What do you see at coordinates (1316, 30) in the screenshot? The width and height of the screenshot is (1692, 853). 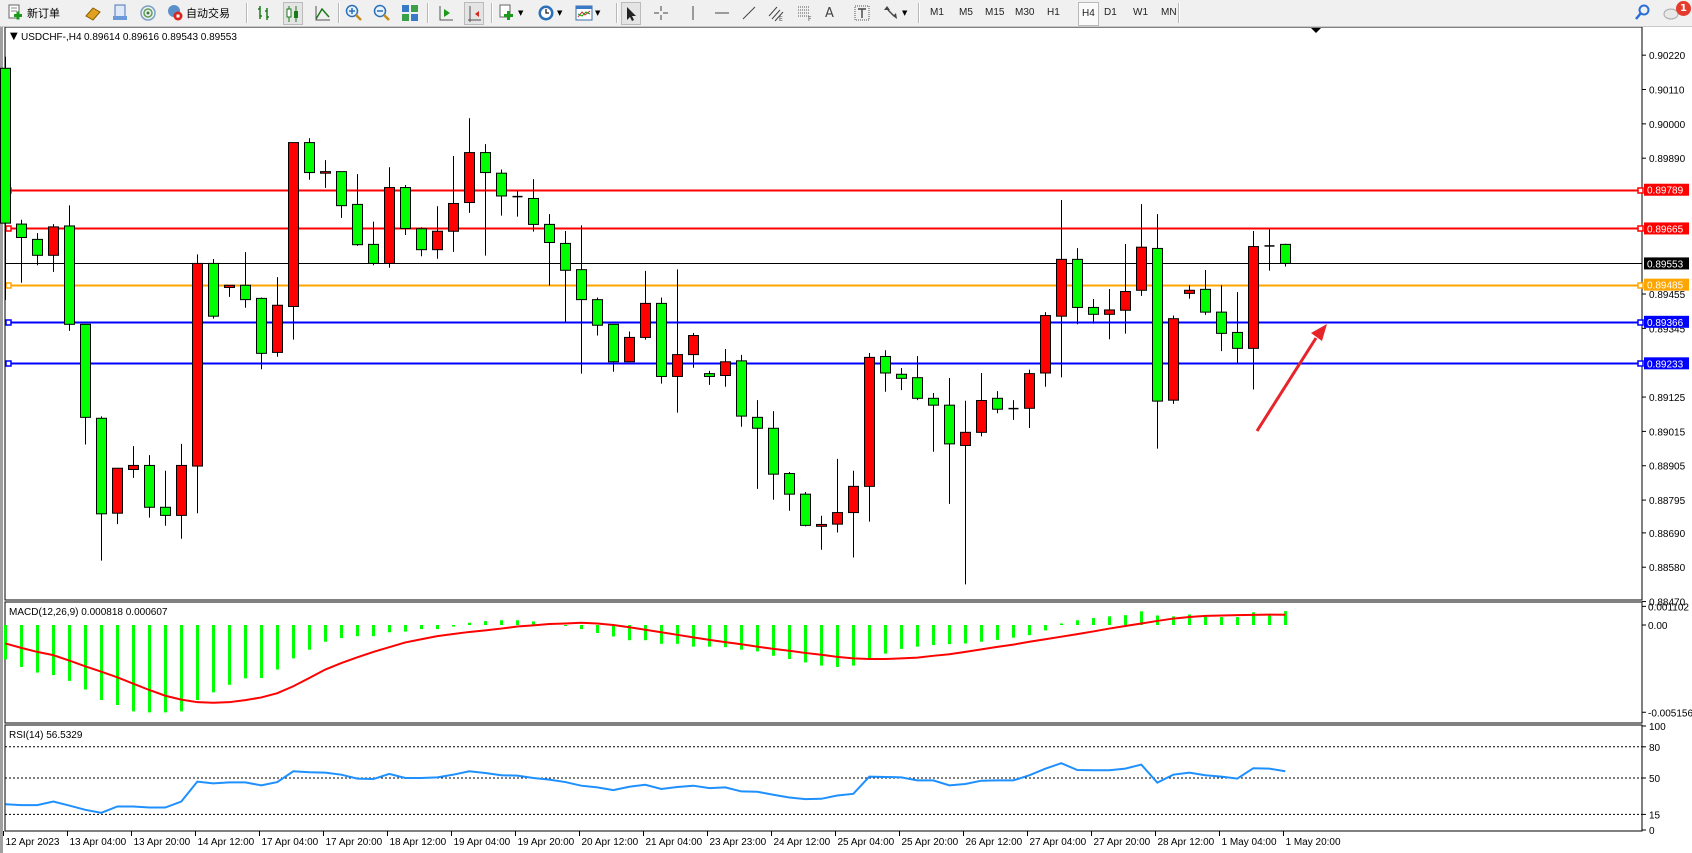 I see `chart-shift-marker` at bounding box center [1316, 30].